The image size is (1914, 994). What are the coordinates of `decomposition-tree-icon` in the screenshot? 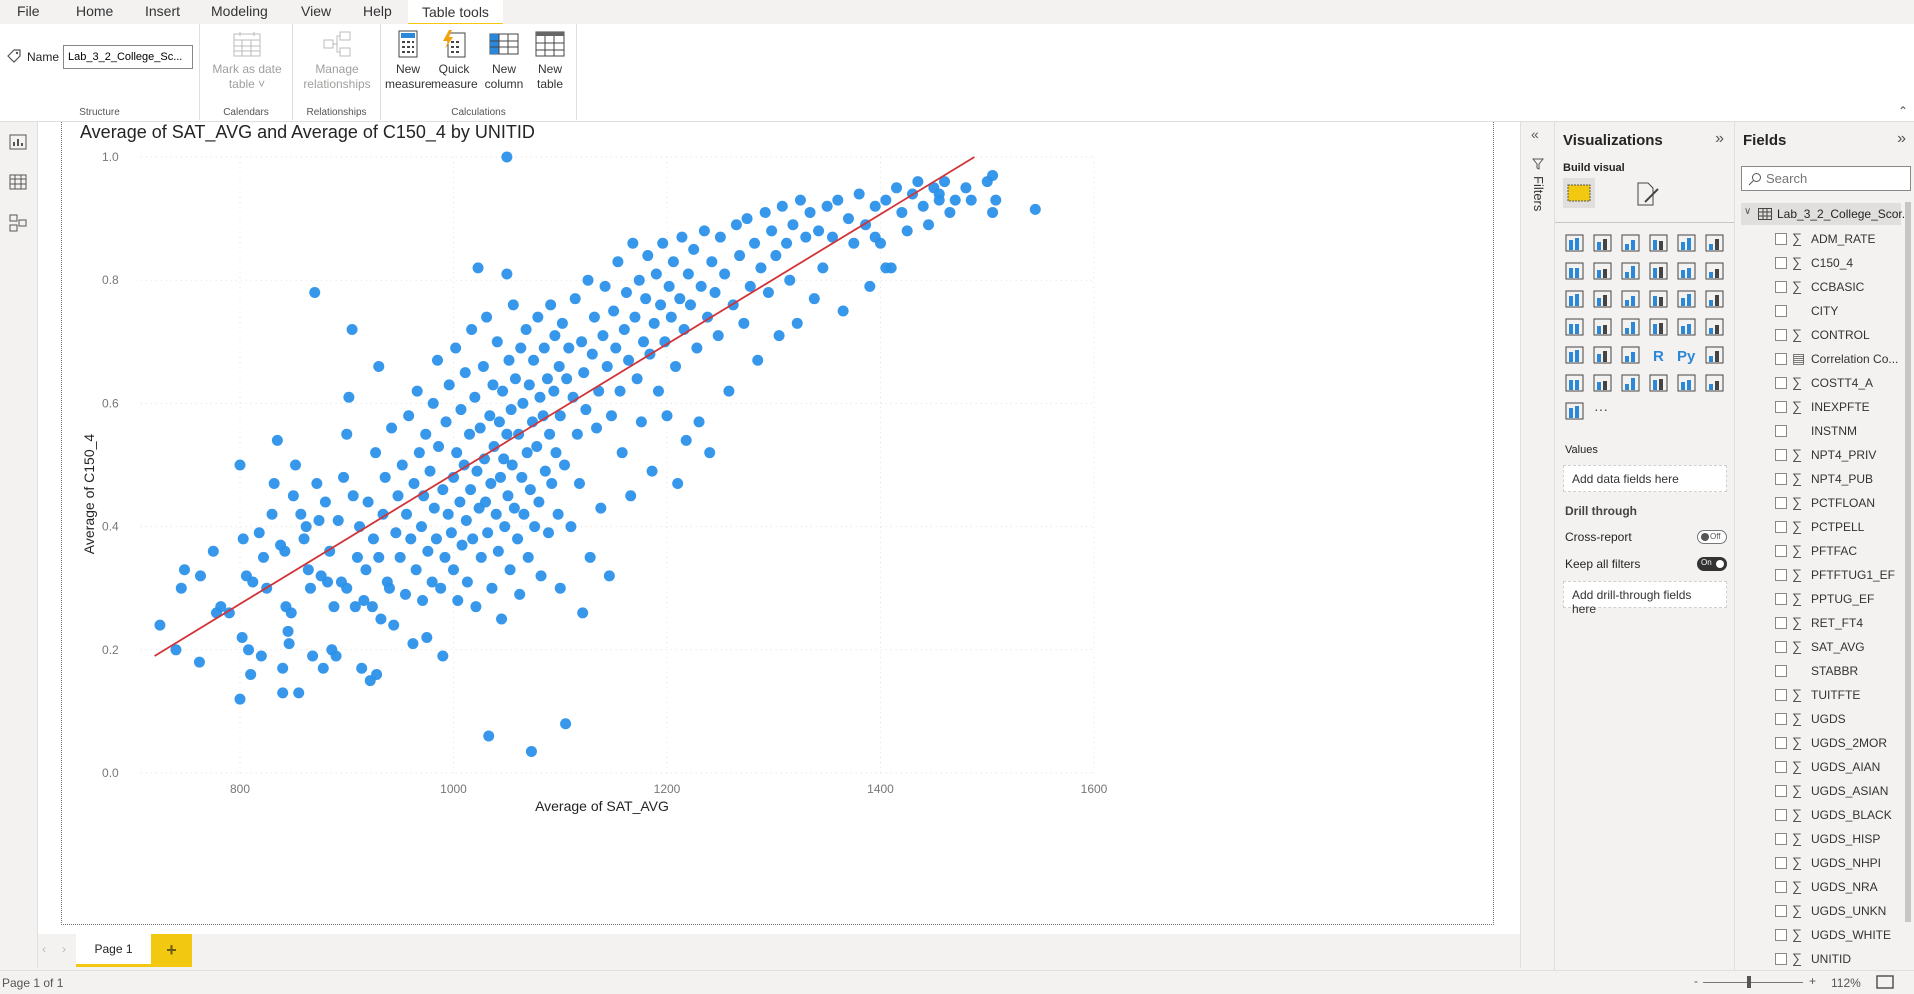 It's located at (1575, 383).